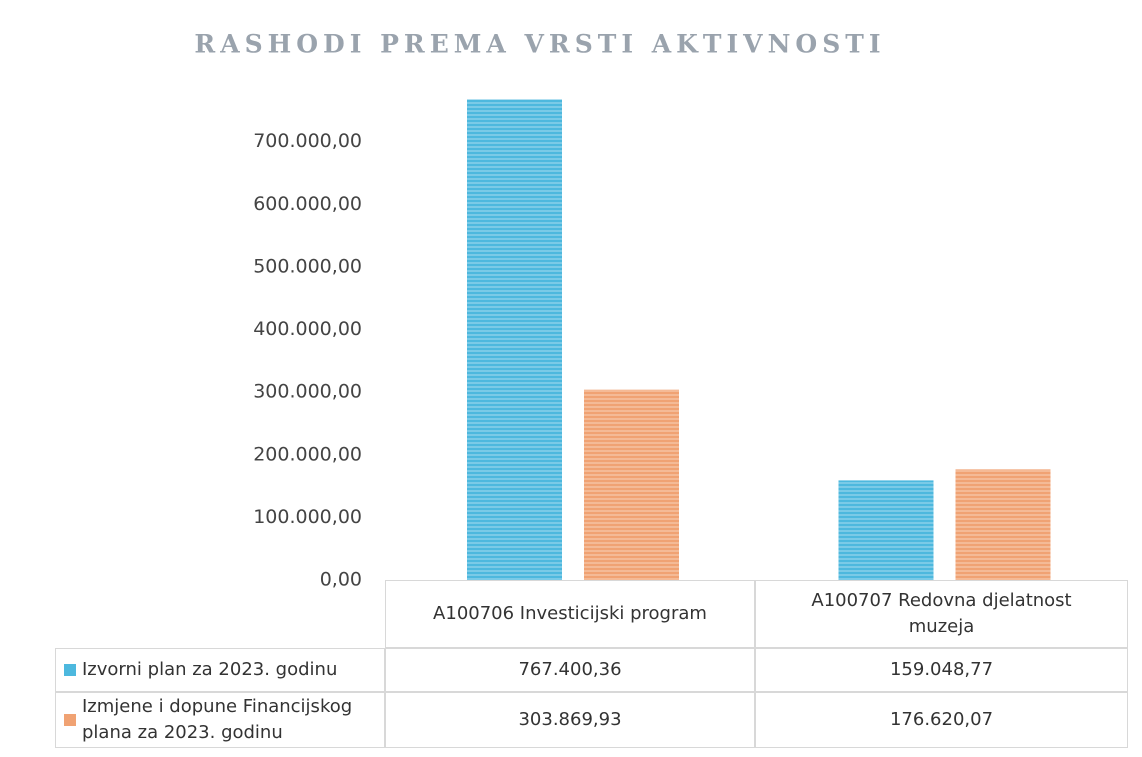 The image size is (1142, 757). What do you see at coordinates (941, 670) in the screenshot?
I see `data-label: 159.048,77` at bounding box center [941, 670].